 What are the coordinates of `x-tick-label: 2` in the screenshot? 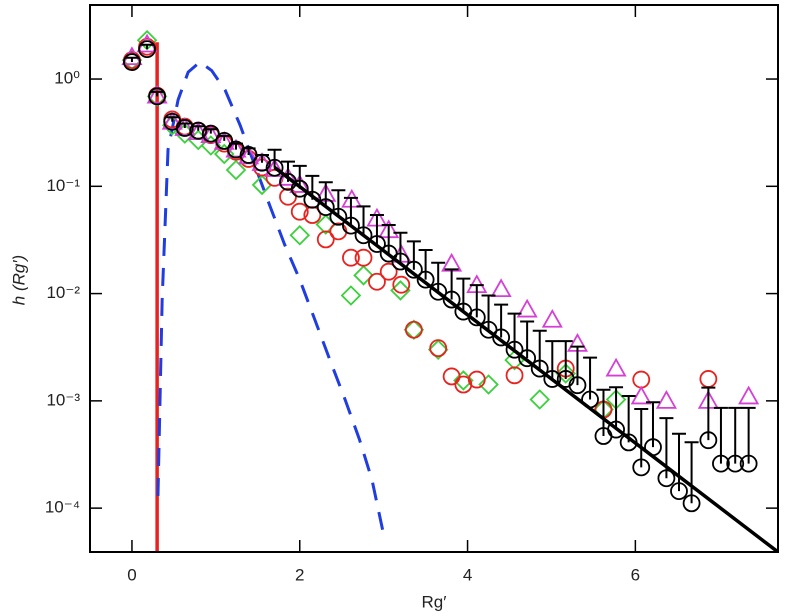 It's located at (299, 574).